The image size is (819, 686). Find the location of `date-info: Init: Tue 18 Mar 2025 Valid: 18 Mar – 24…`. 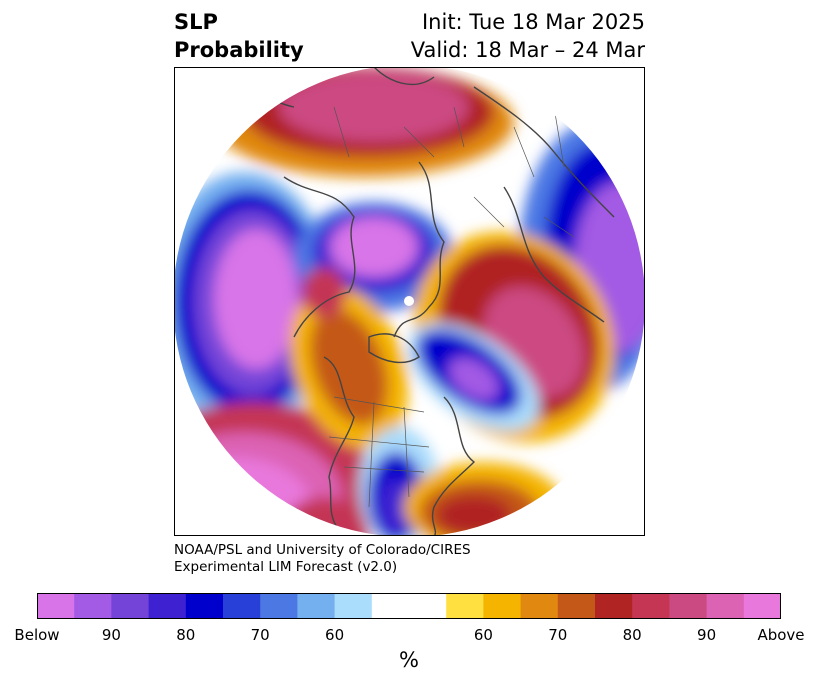

date-info: Init: Tue 18 Mar 2025 Valid: 18 Mar – 24… is located at coordinates (528, 36).